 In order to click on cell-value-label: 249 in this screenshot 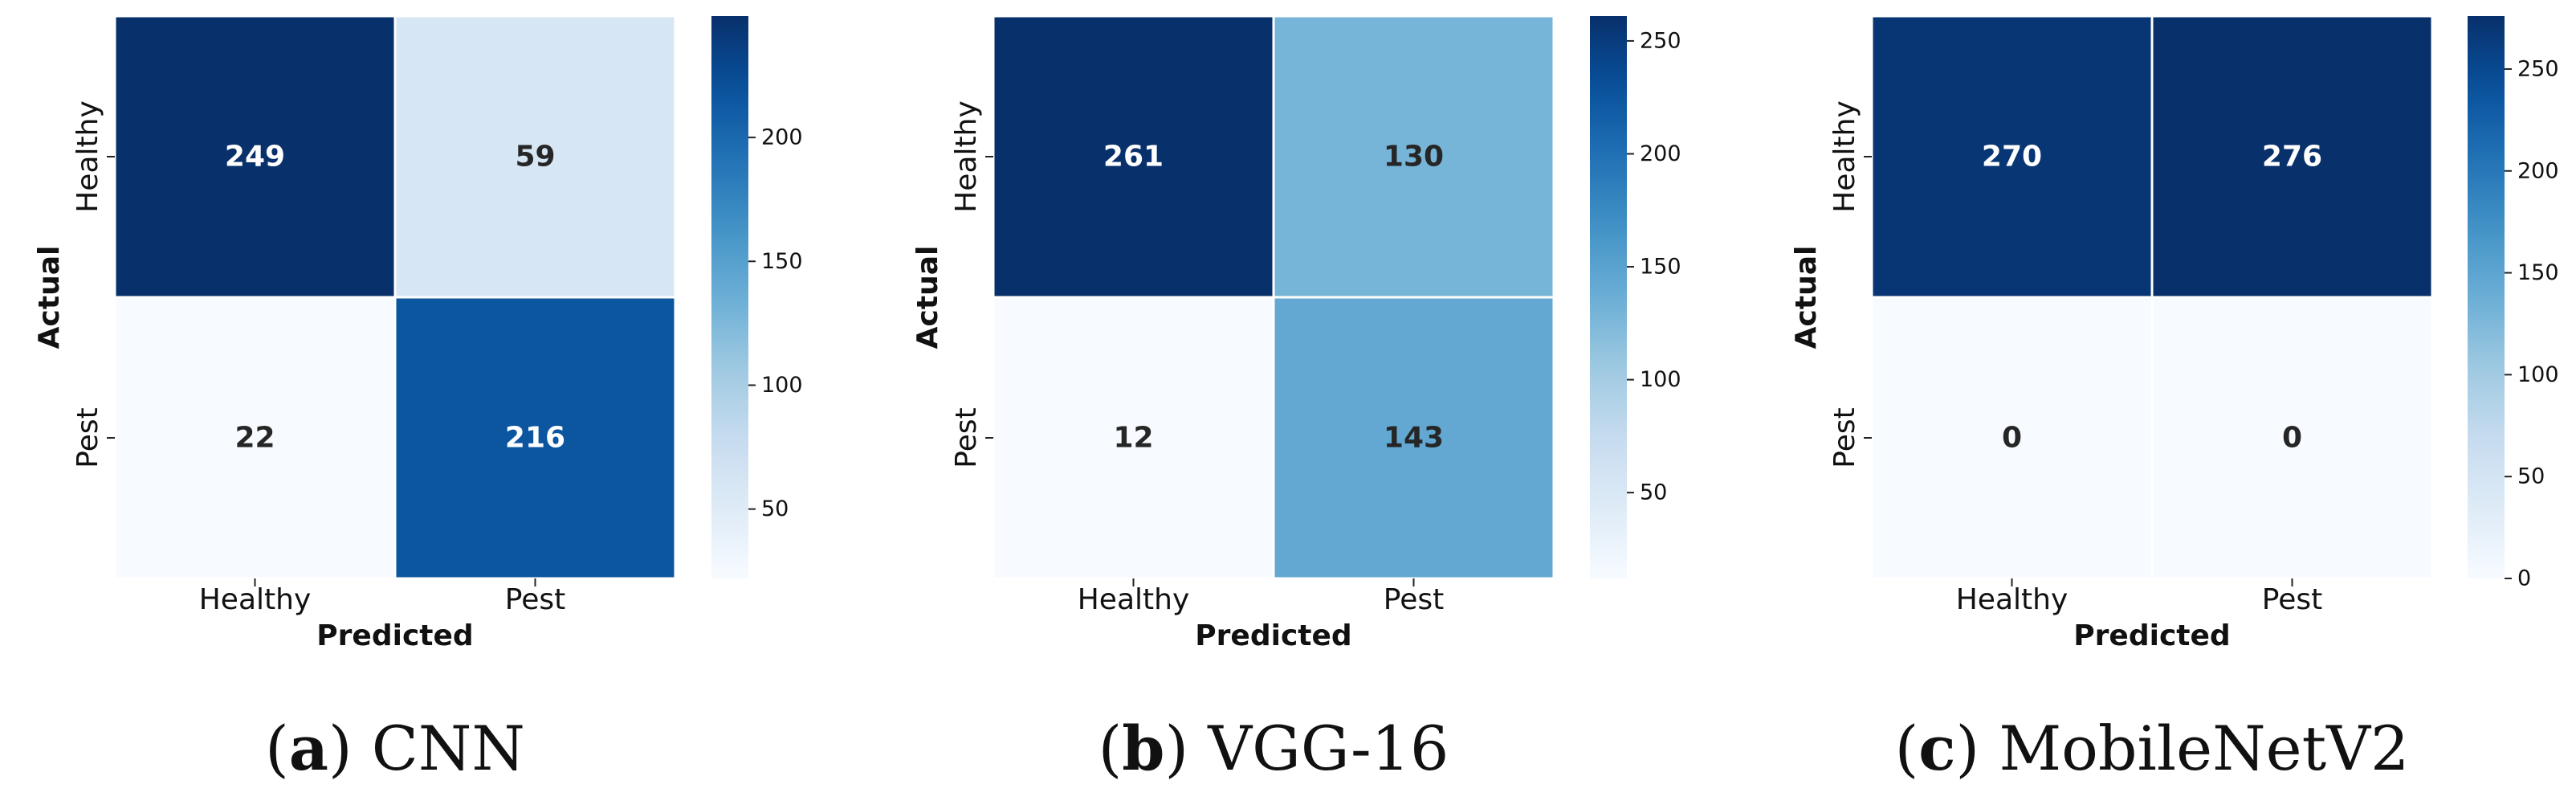, I will do `click(255, 157)`.